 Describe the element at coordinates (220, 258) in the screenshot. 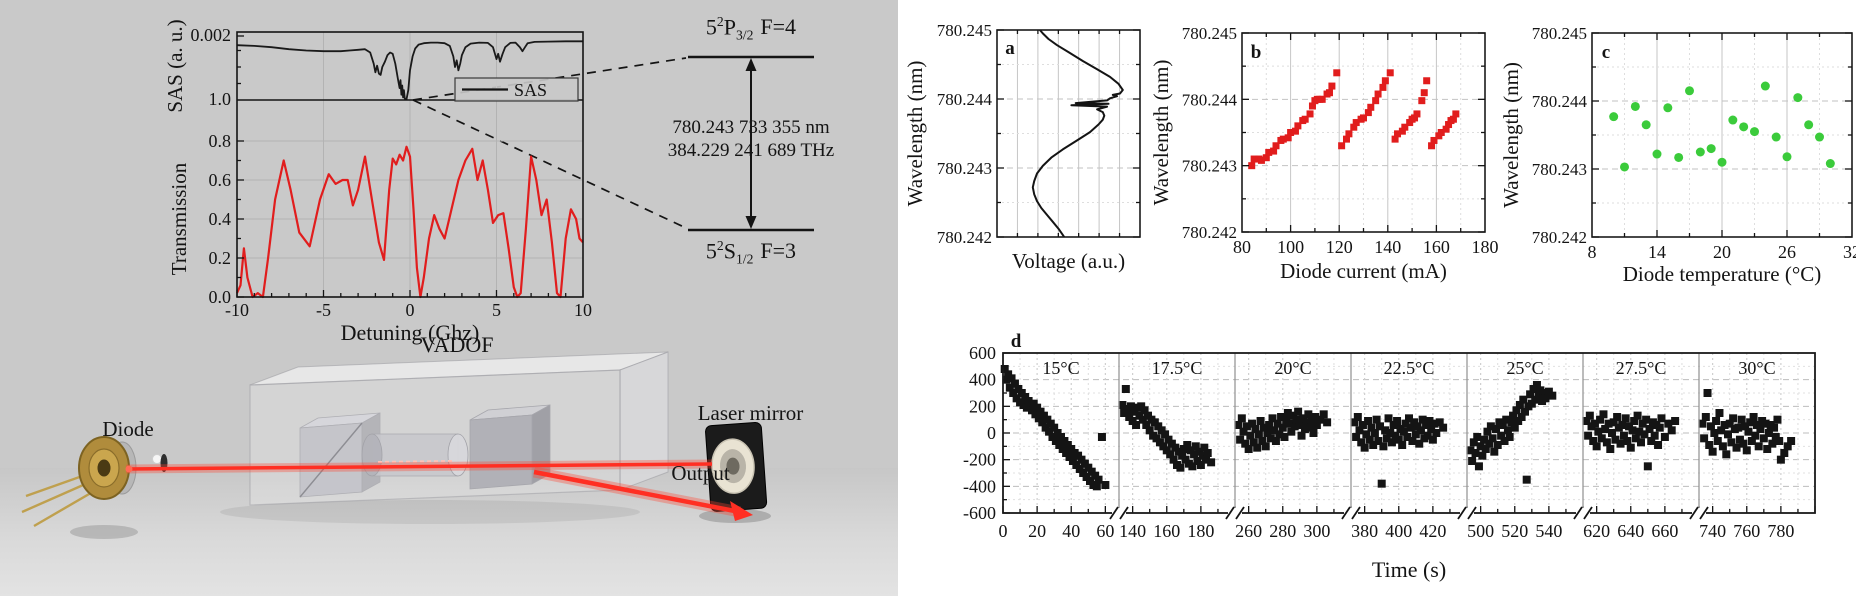

I see `svg-text: 0.2` at that location.